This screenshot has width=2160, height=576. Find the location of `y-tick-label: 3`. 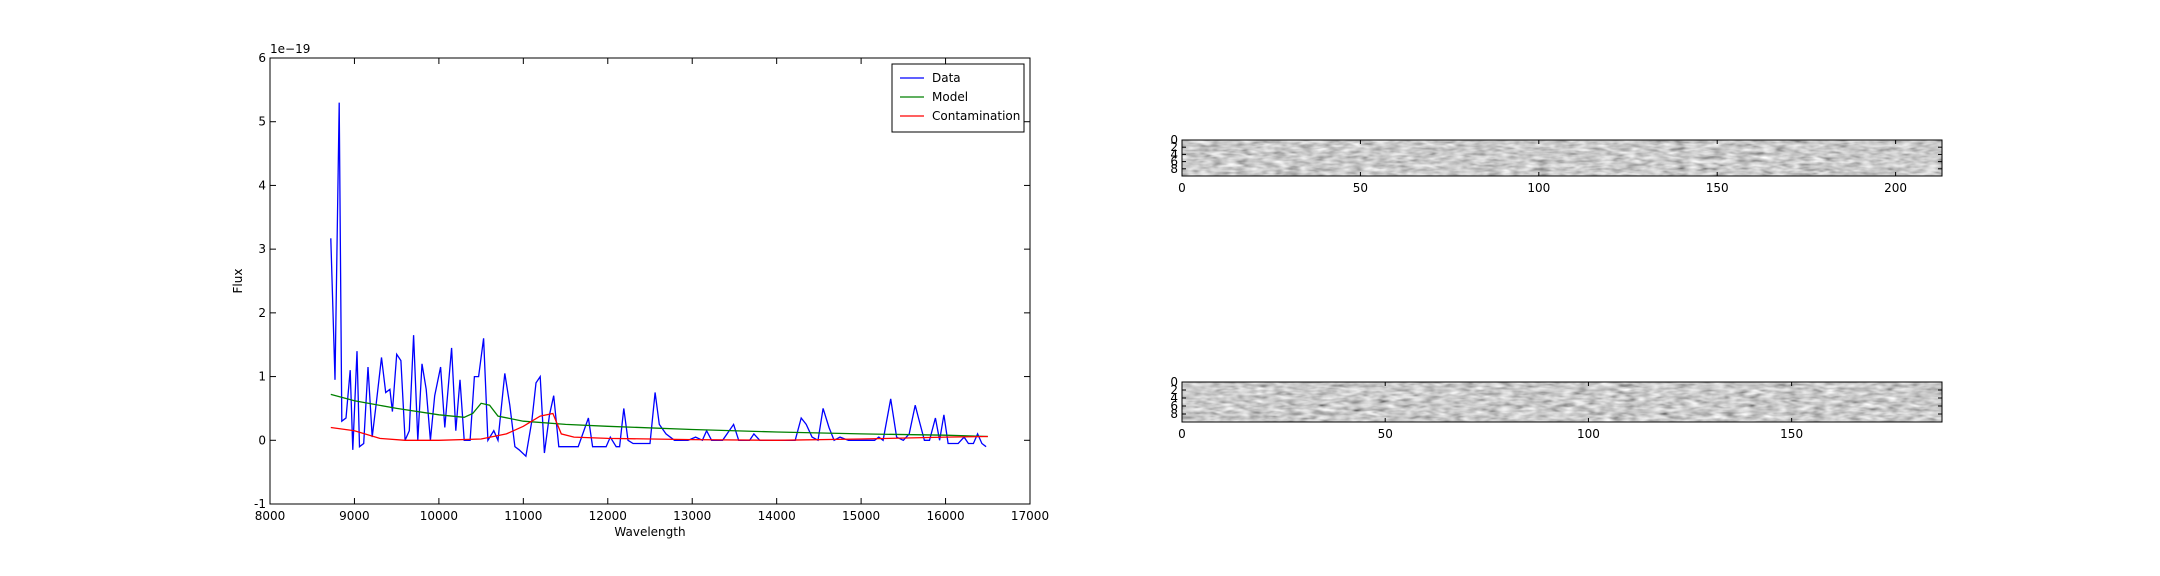

y-tick-label: 3 is located at coordinates (262, 249).